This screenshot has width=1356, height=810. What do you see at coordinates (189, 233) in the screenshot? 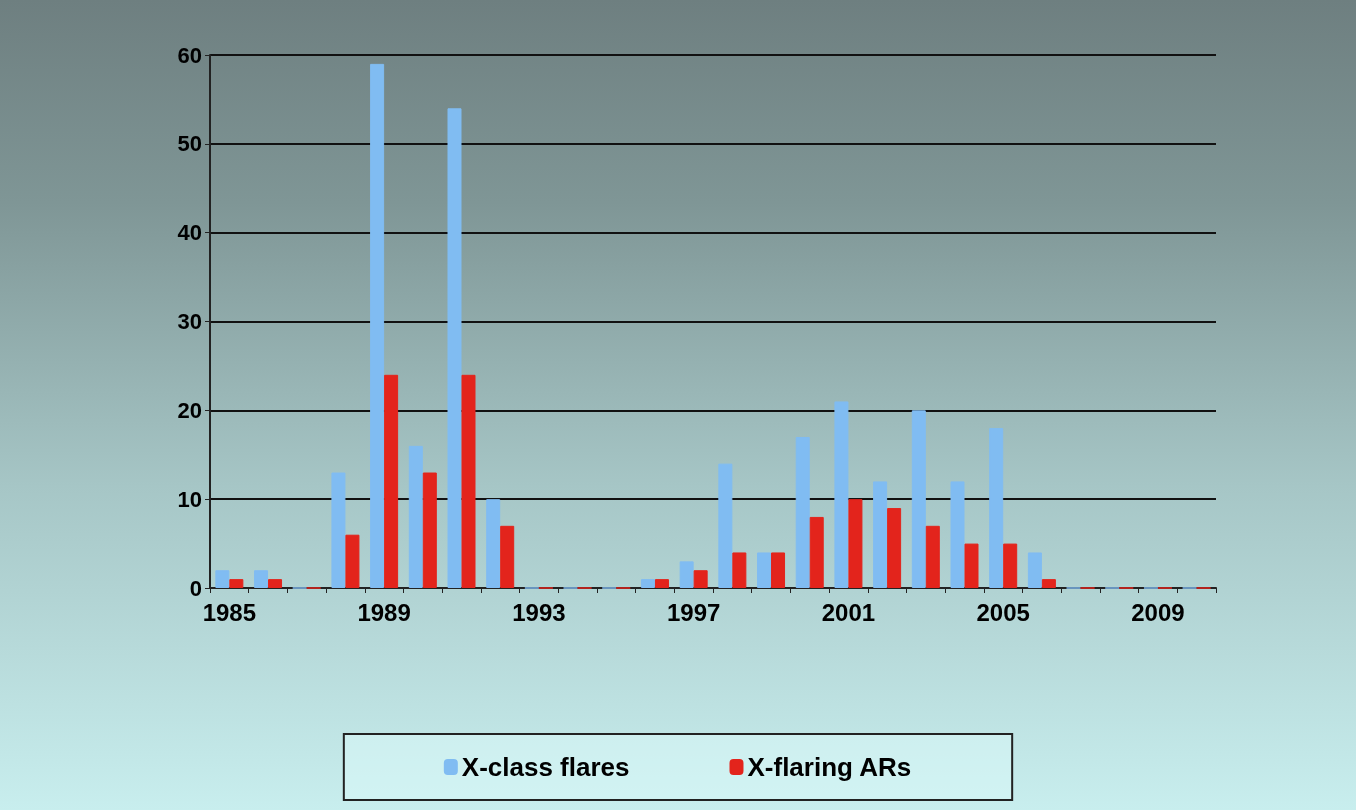
I see `y-tick-label: 40` at bounding box center [189, 233].